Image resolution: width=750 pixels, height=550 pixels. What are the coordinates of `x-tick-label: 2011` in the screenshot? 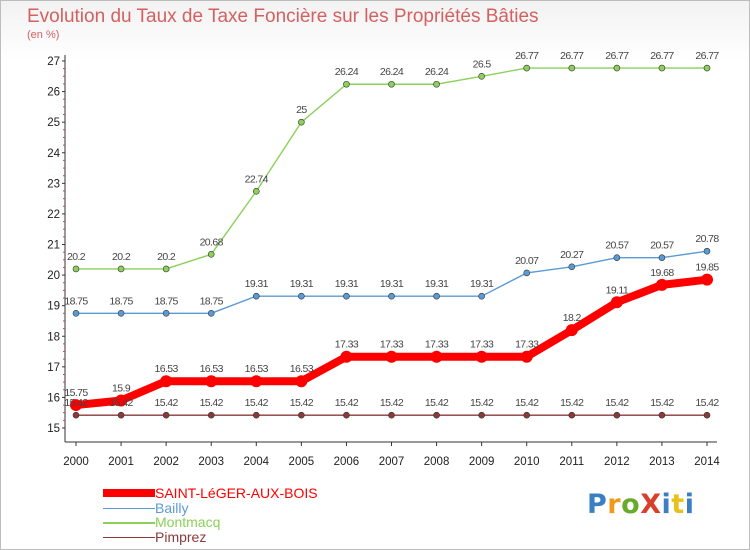 It's located at (571, 462).